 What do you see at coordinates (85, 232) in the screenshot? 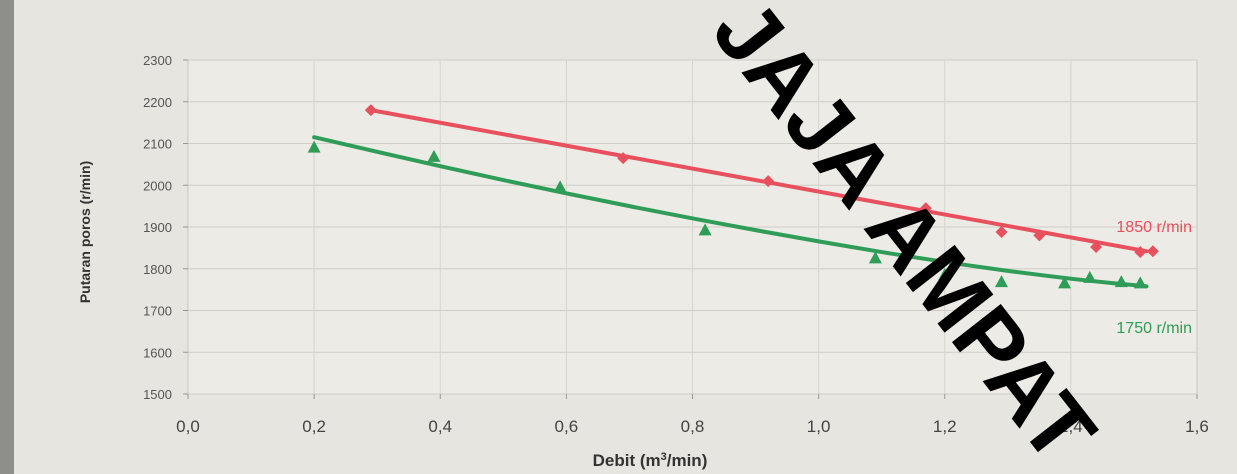
I see `y-axis-title: Putaran poros (r/min)` at bounding box center [85, 232].